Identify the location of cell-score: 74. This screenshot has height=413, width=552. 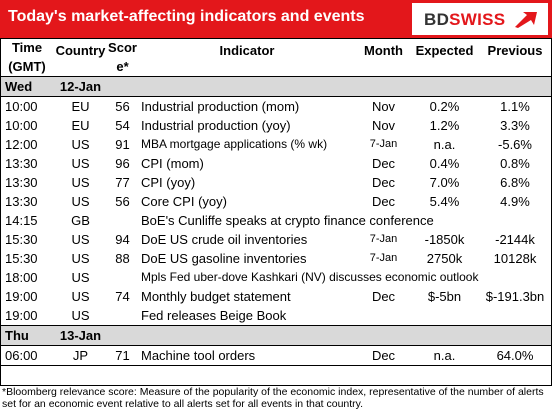
(122, 296).